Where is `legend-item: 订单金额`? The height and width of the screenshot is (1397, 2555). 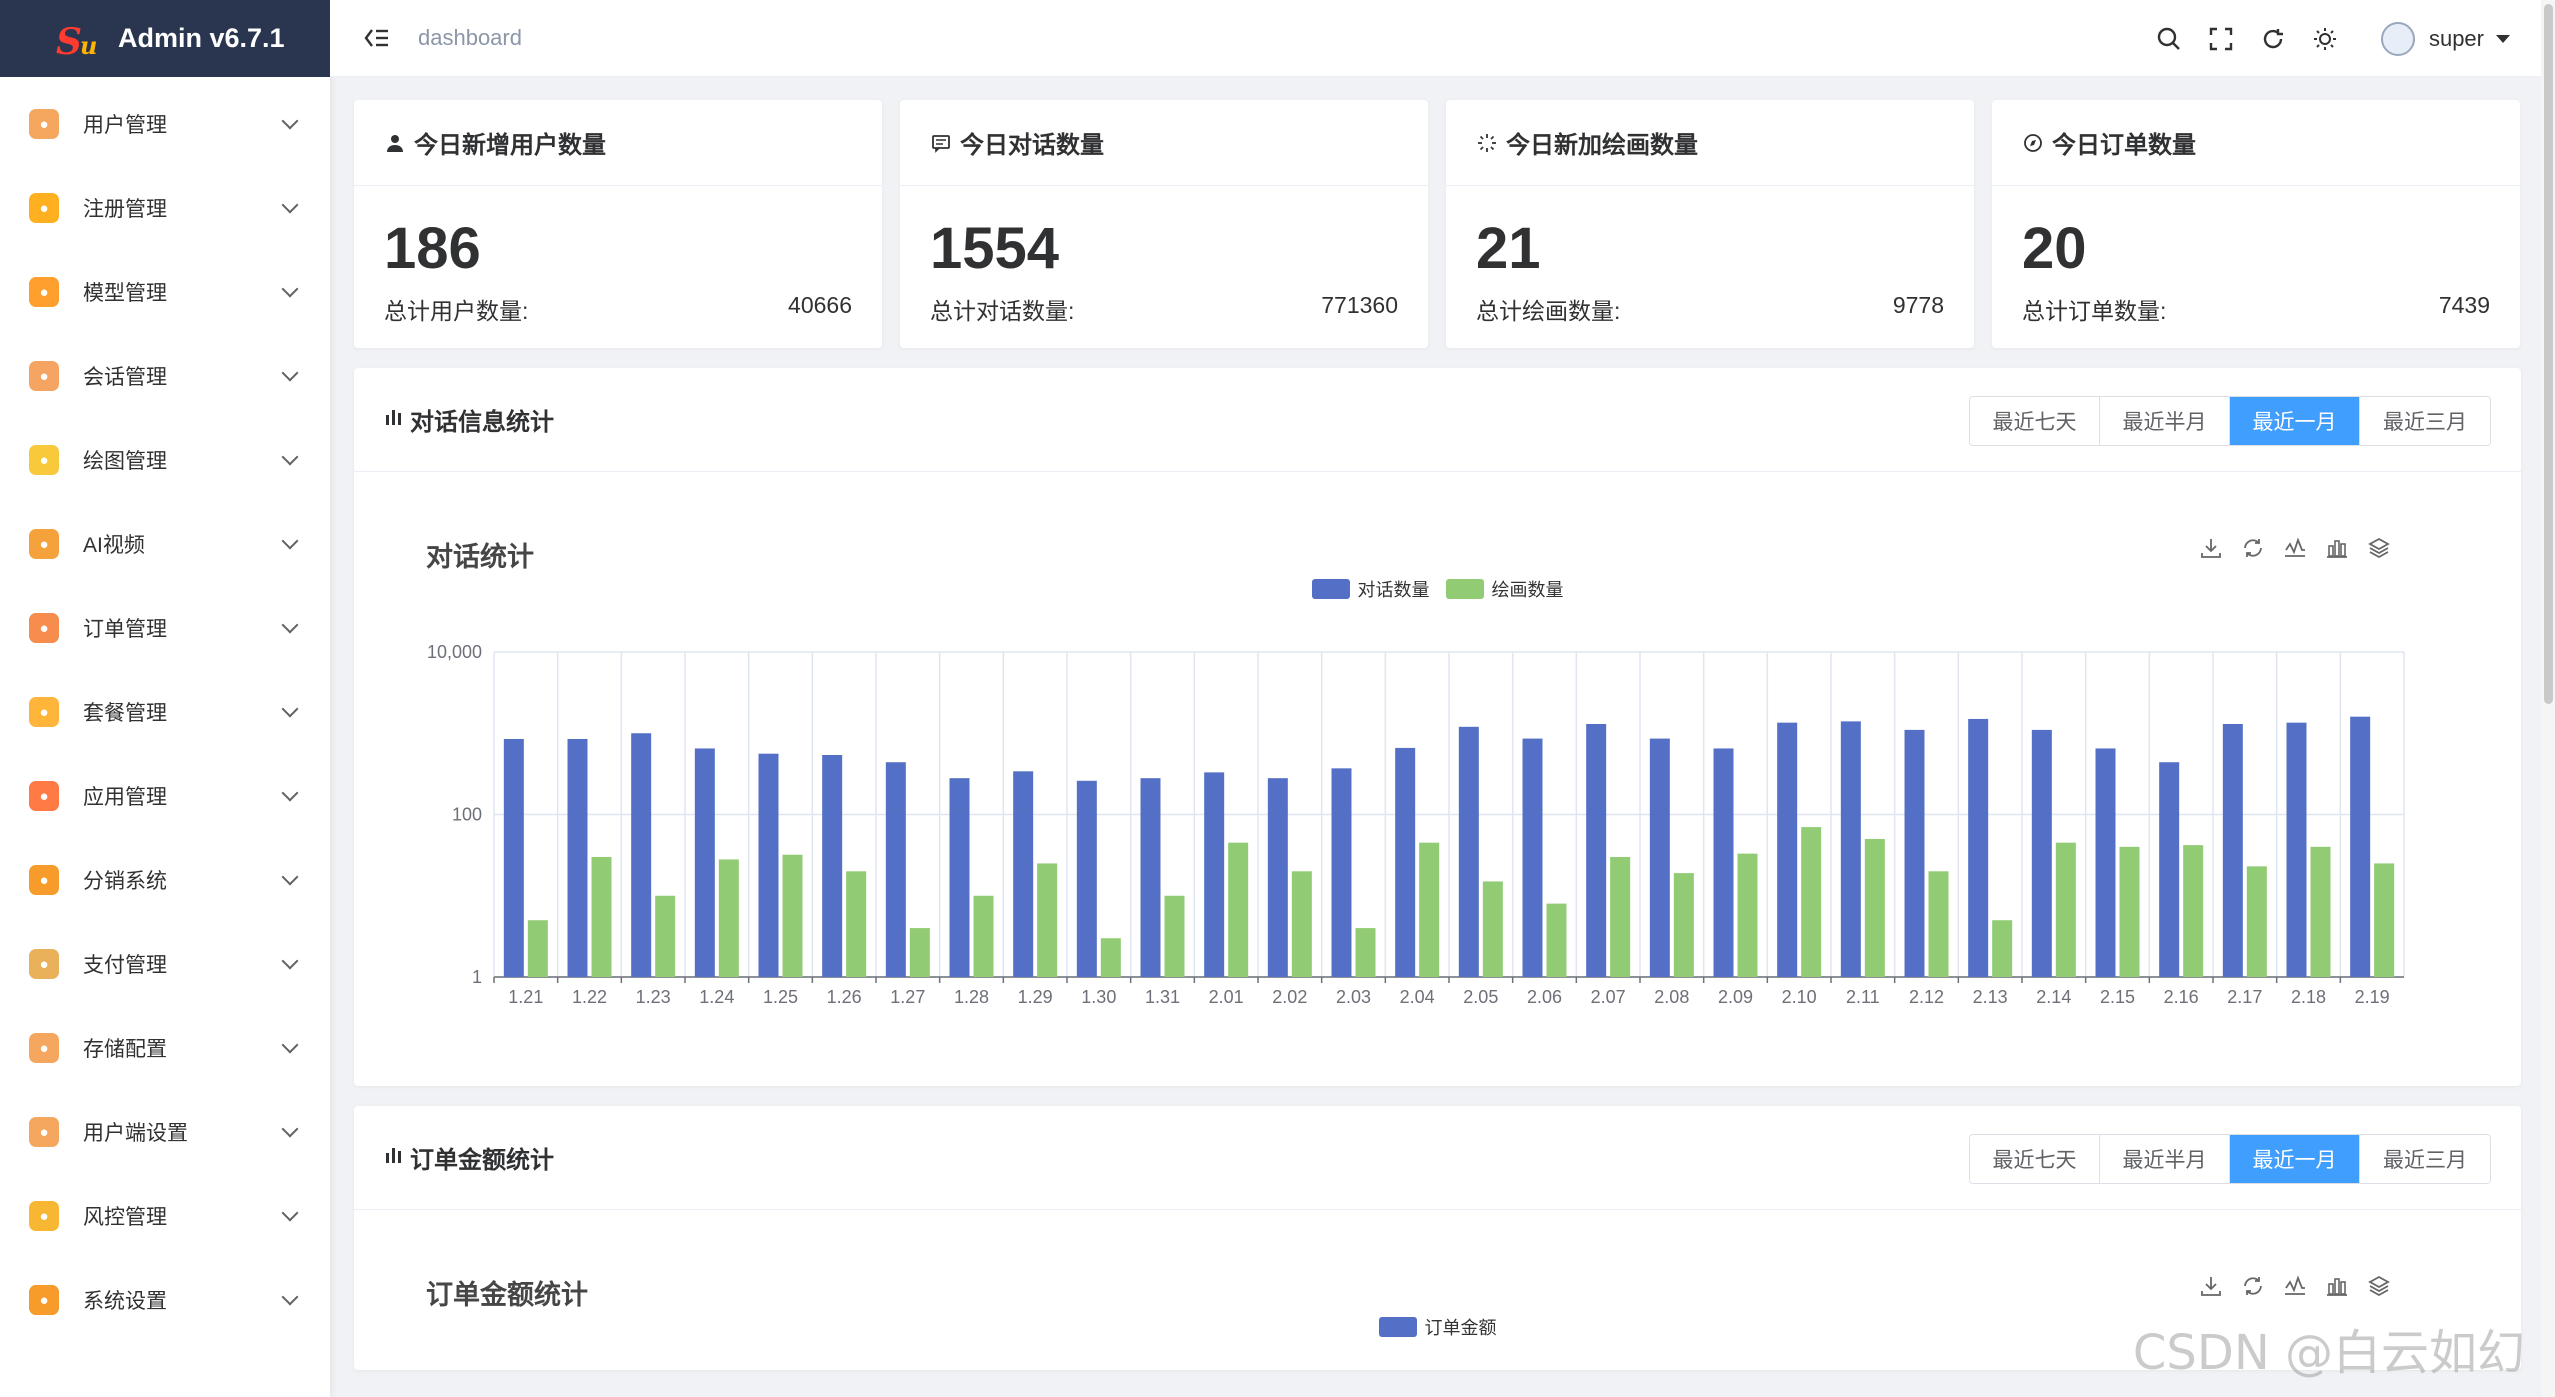 legend-item: 订单金额 is located at coordinates (1437, 1327).